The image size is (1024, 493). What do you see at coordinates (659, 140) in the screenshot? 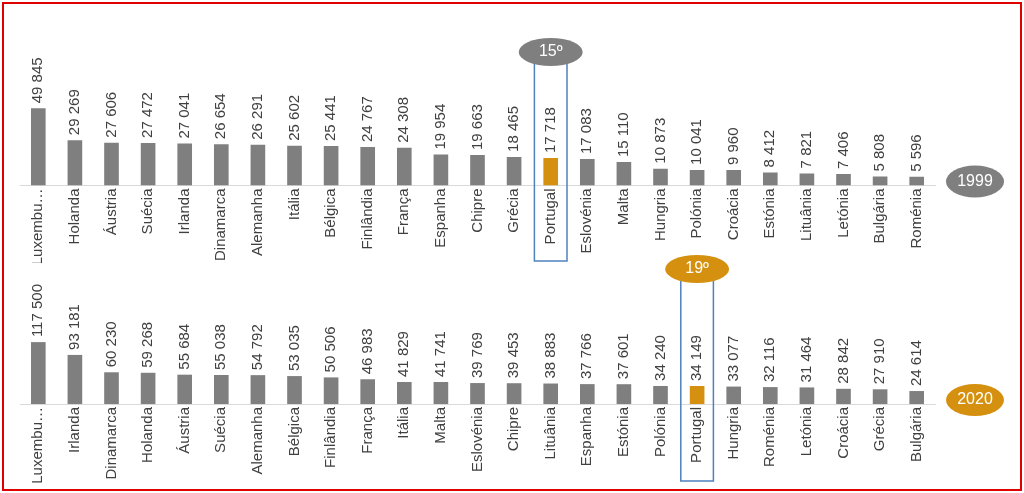
I see `data-label: 10 873` at bounding box center [659, 140].